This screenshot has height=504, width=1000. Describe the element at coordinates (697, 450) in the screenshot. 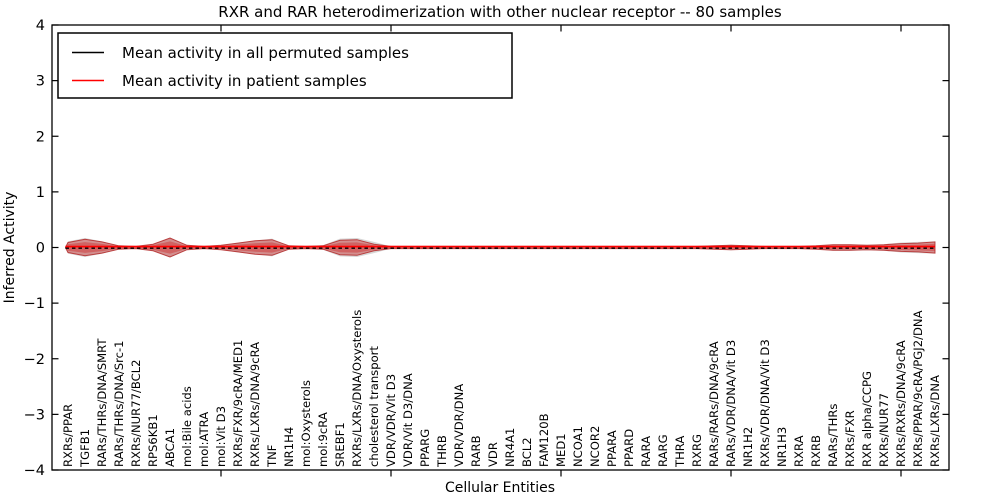

I see `x-category-label: RXRG` at that location.